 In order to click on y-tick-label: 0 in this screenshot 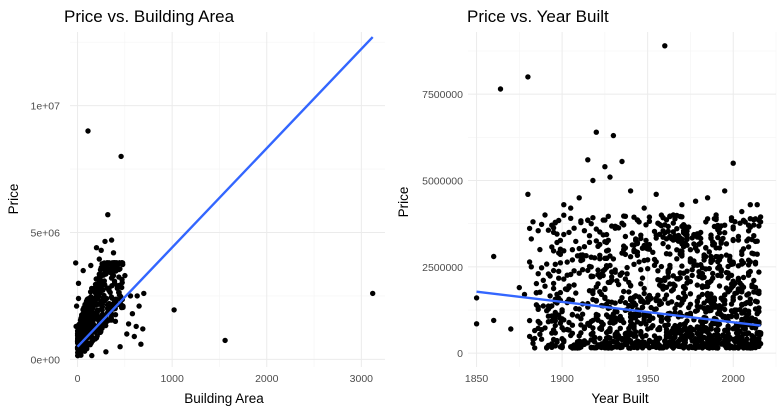, I will do `click(460, 354)`.